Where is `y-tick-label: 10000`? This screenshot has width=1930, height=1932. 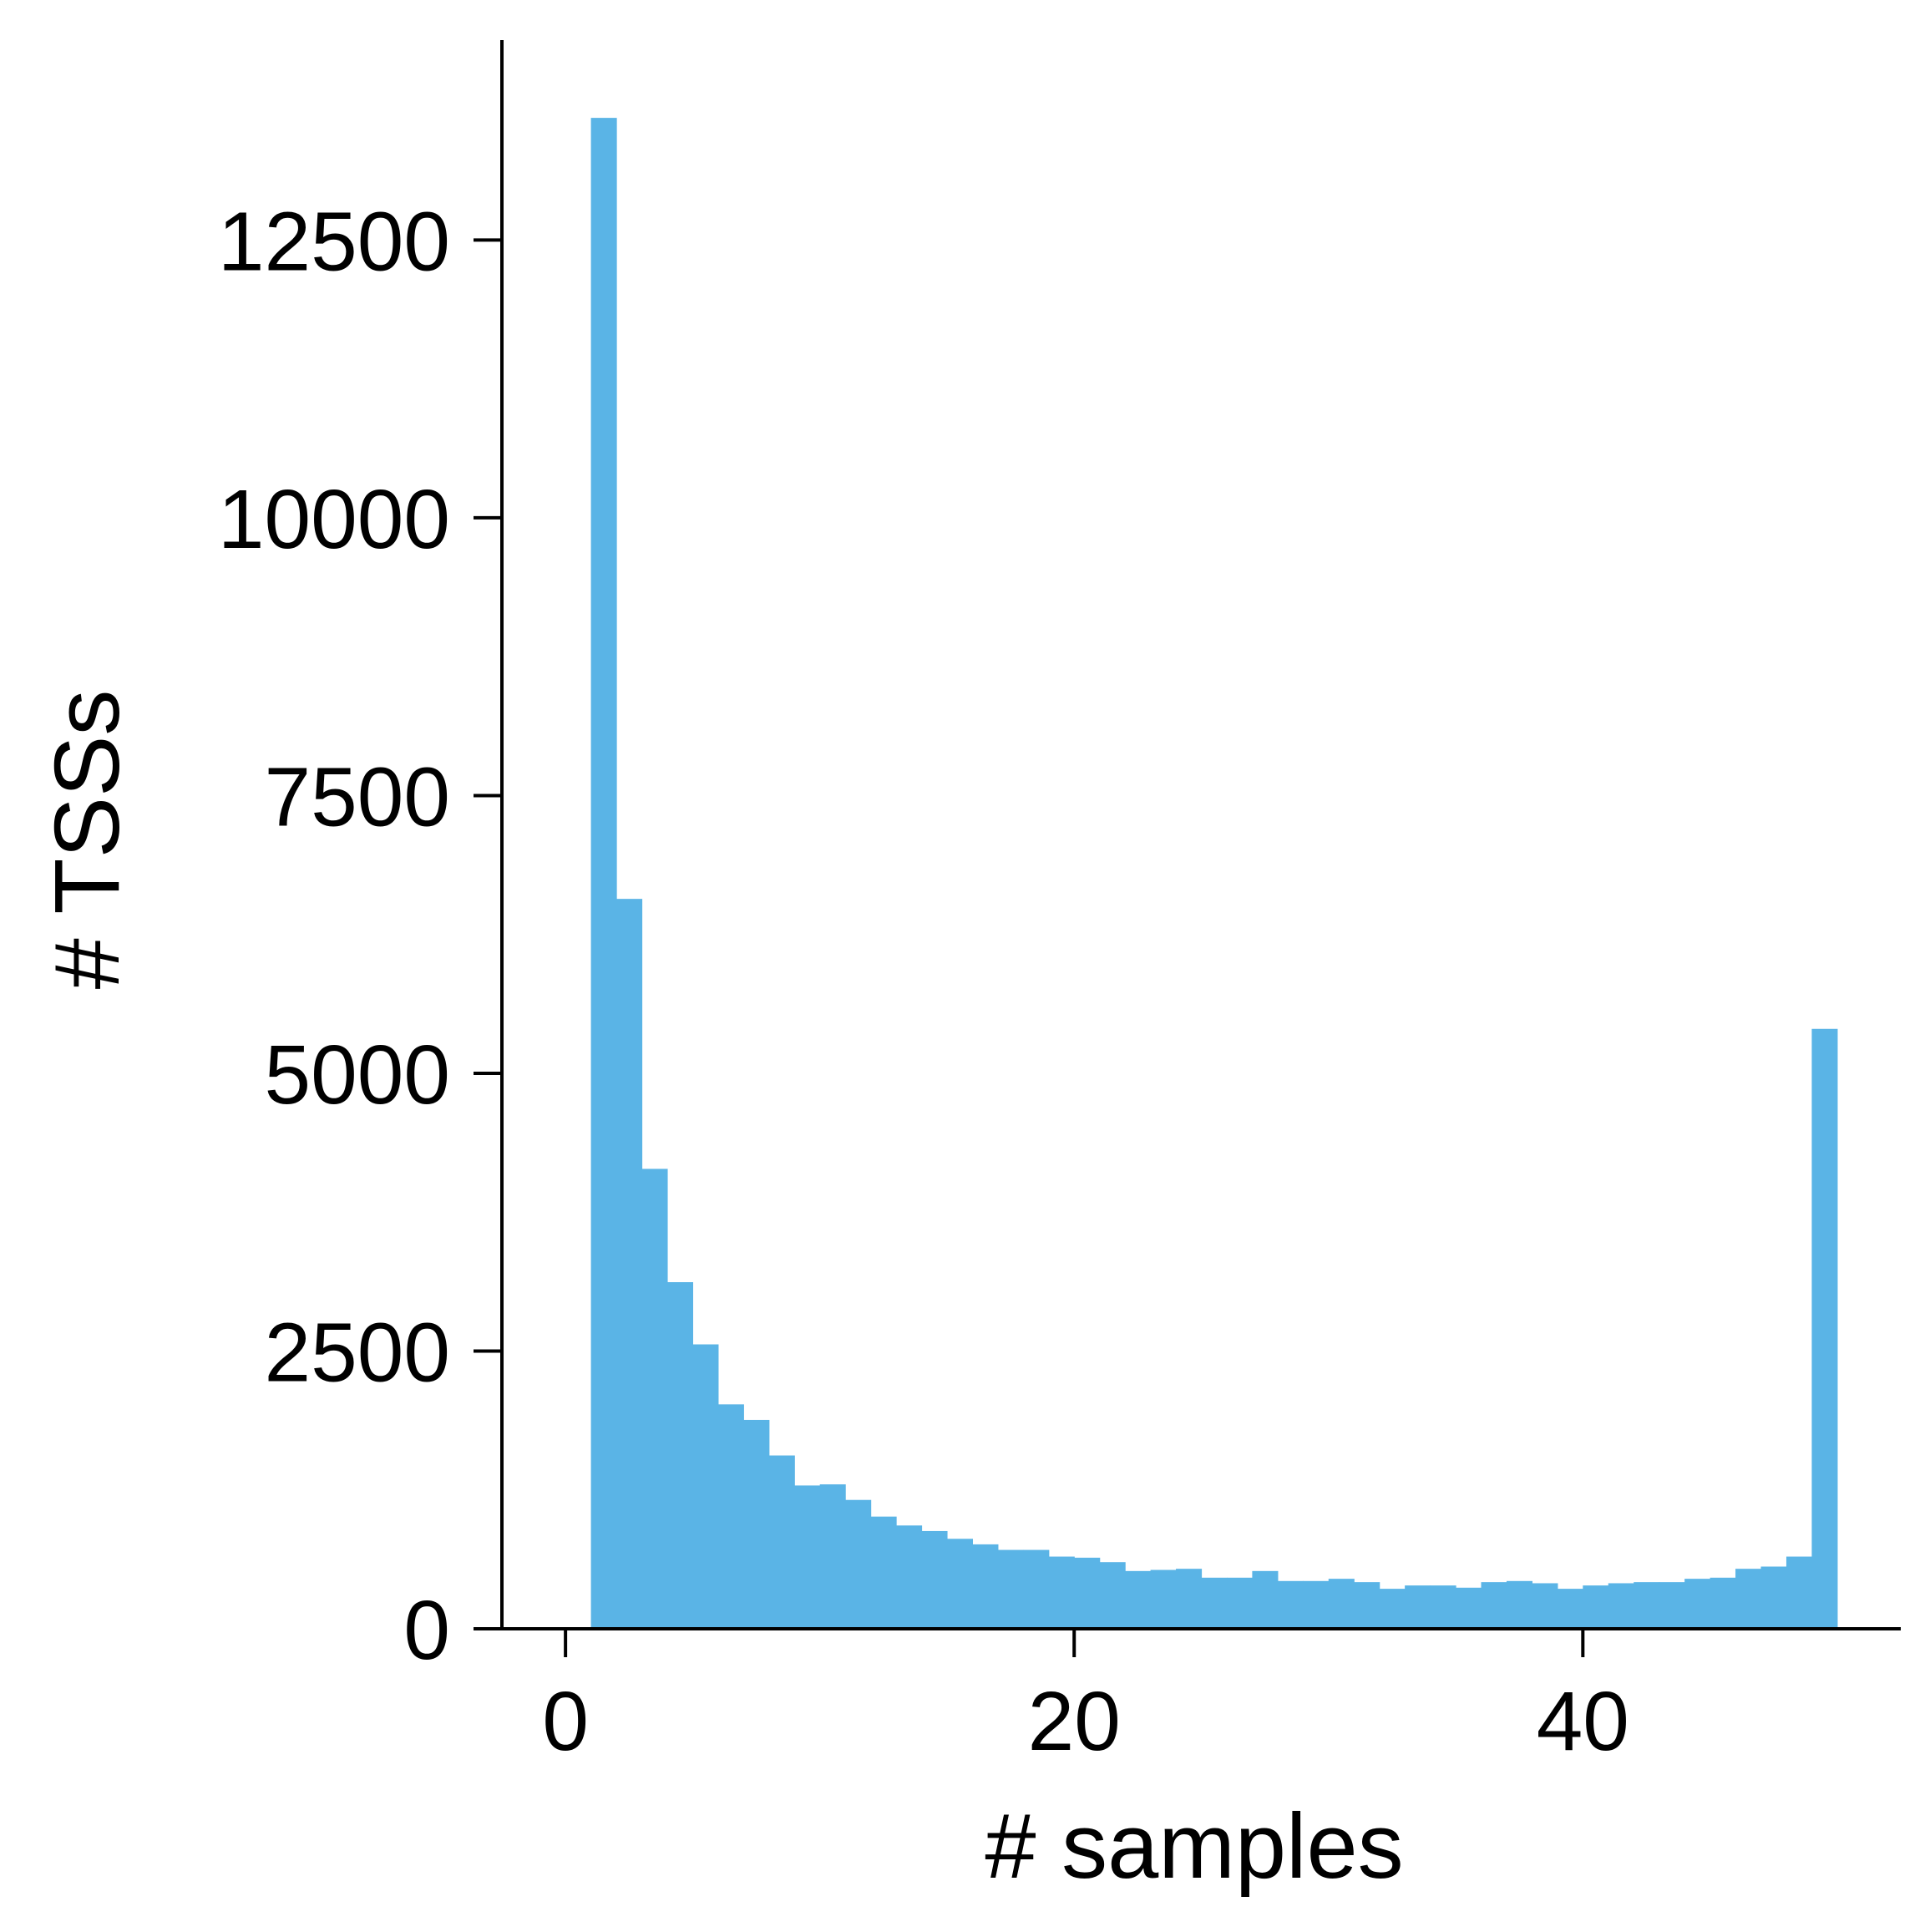
y-tick-label: 10000 is located at coordinates (334, 519).